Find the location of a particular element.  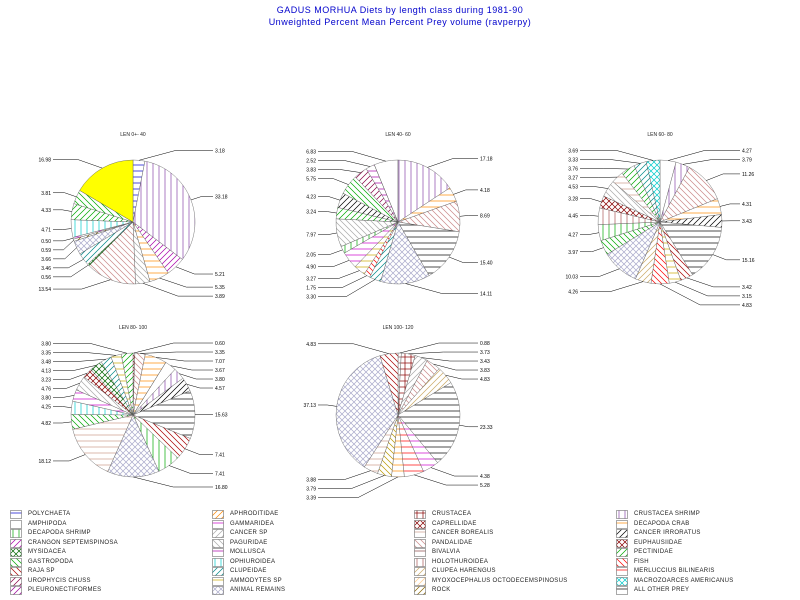

slice-value-label: 3.89 is located at coordinates (220, 297).